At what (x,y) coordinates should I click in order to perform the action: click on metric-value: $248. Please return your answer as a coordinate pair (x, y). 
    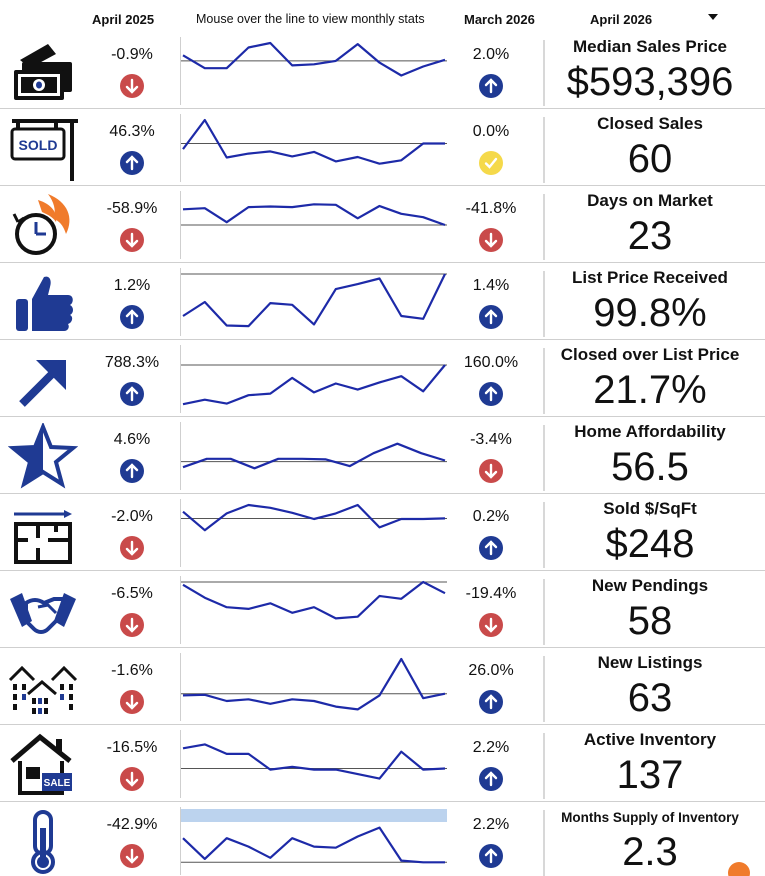
    Looking at the image, I should click on (650, 544).